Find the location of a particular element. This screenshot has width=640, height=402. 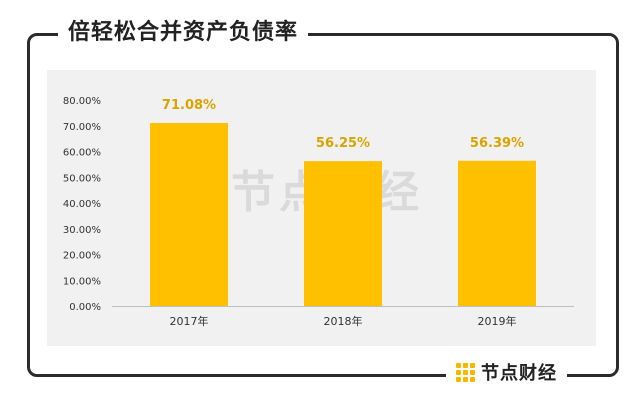

x-tick-label: 2018年 is located at coordinates (343, 321).